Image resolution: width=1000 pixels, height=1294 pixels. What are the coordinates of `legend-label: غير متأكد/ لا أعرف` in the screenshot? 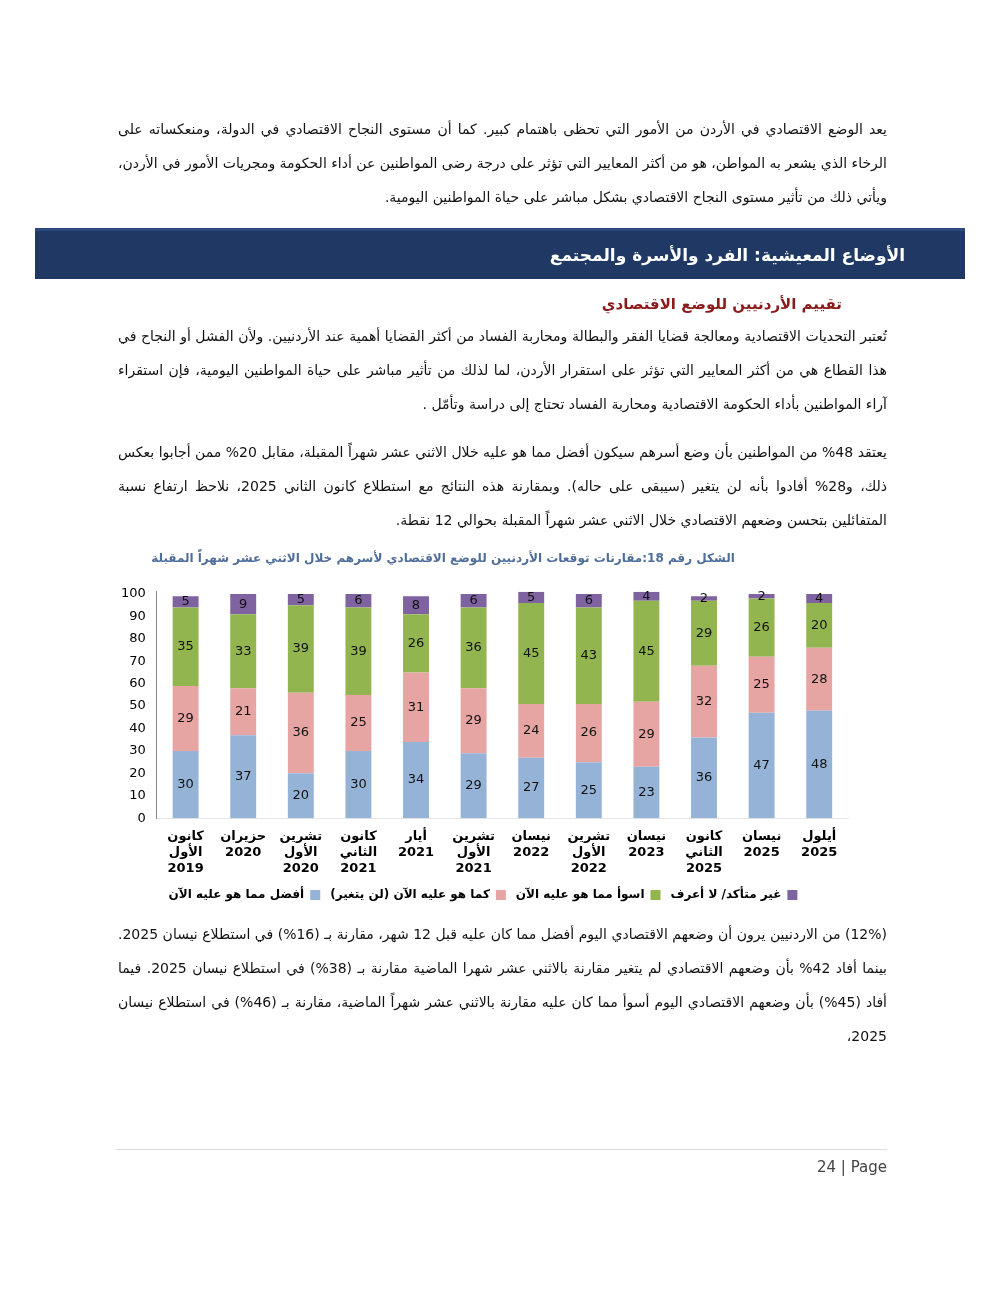 It's located at (726, 894).